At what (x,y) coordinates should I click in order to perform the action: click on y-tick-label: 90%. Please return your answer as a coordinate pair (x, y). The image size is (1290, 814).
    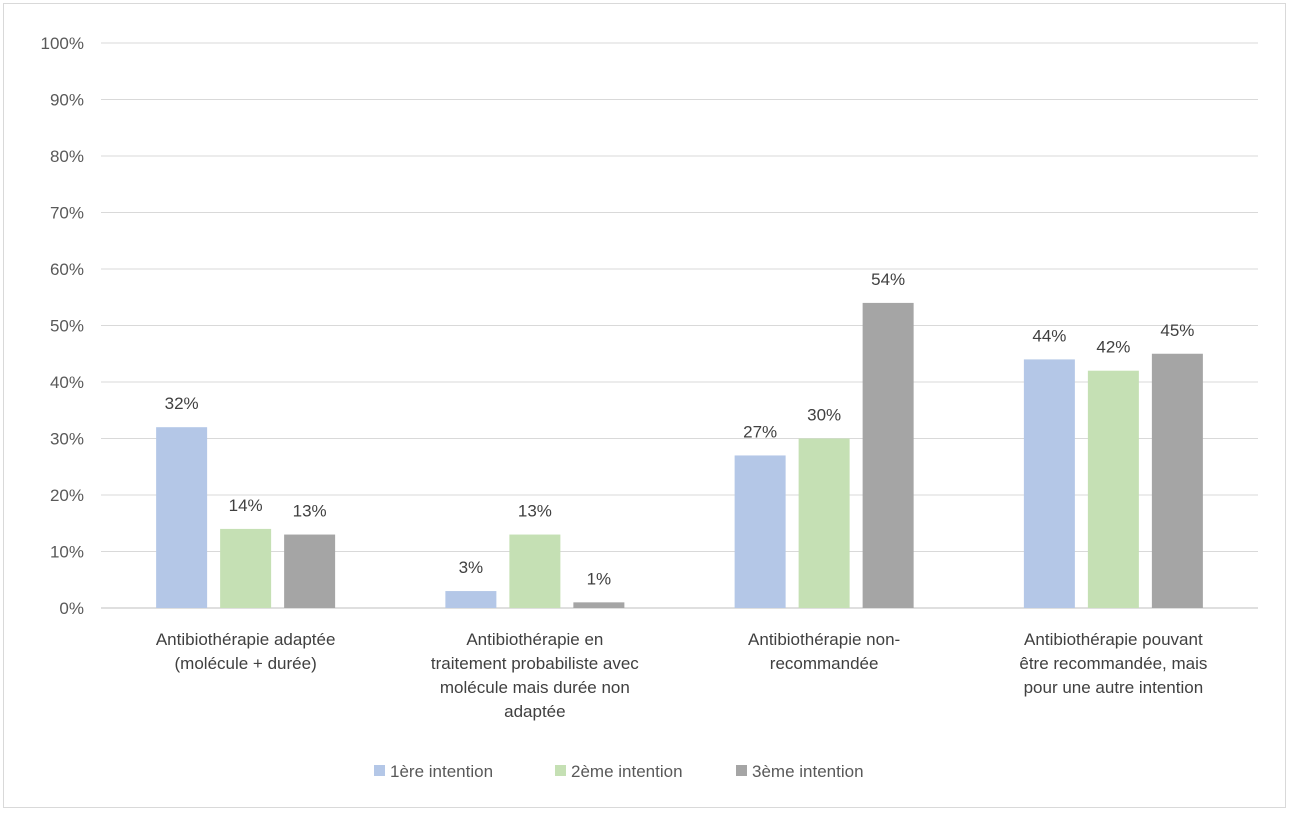
    Looking at the image, I should click on (67, 100).